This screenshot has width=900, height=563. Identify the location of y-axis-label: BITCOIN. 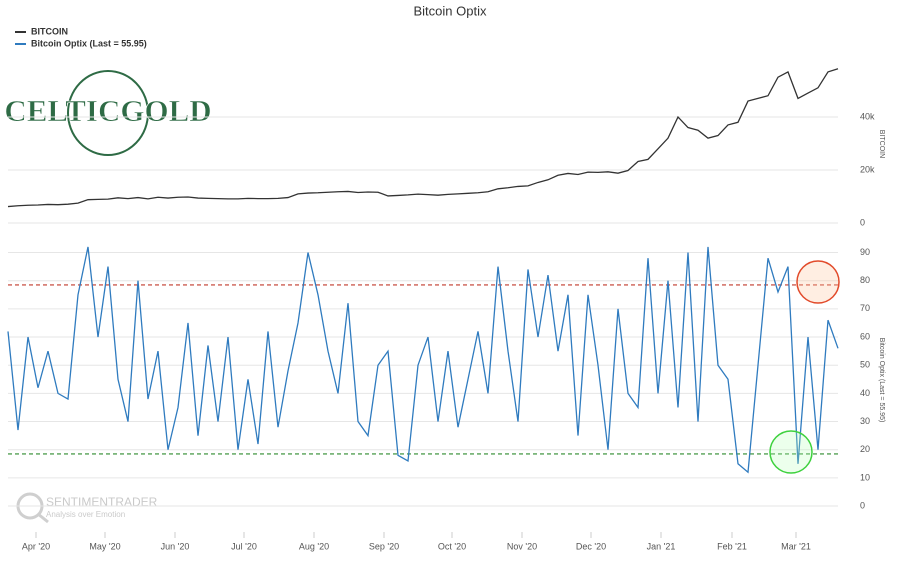
(881, 144).